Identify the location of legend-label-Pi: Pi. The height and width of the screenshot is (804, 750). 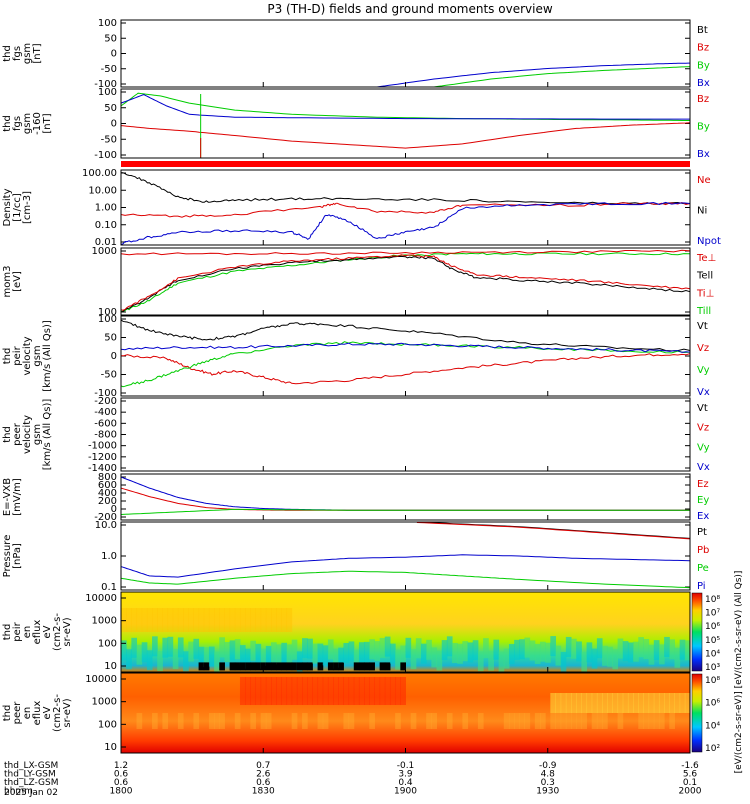
(701, 586).